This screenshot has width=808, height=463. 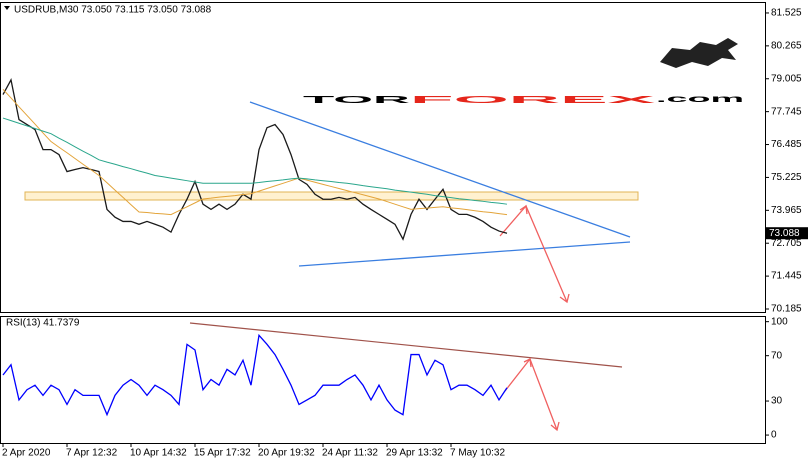 I want to click on x-tick-label: 29 Apr 13:32, so click(x=414, y=453).